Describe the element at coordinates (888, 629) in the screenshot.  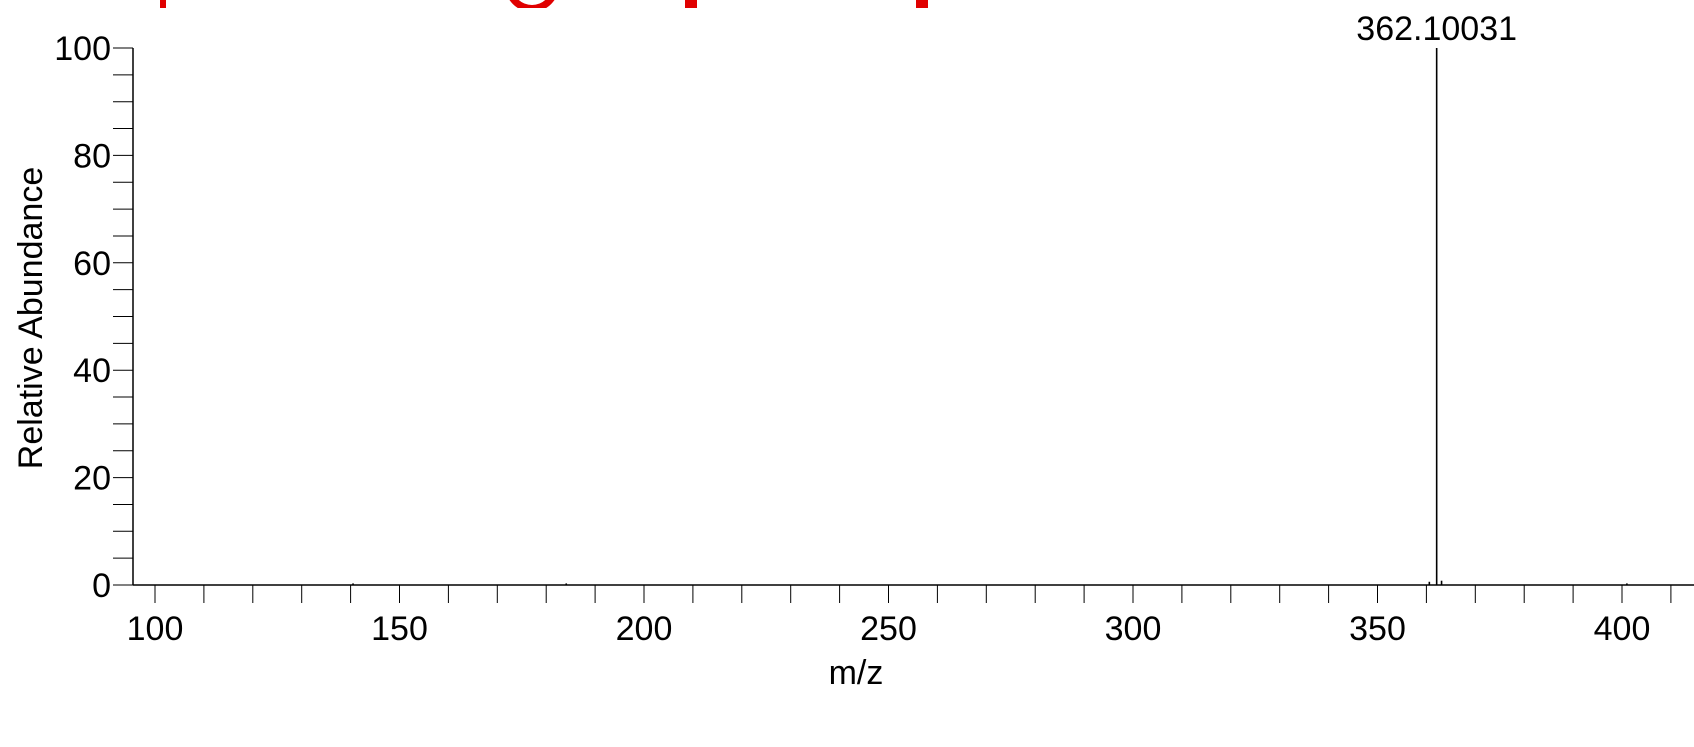
I see `x-tick-label: 250` at that location.